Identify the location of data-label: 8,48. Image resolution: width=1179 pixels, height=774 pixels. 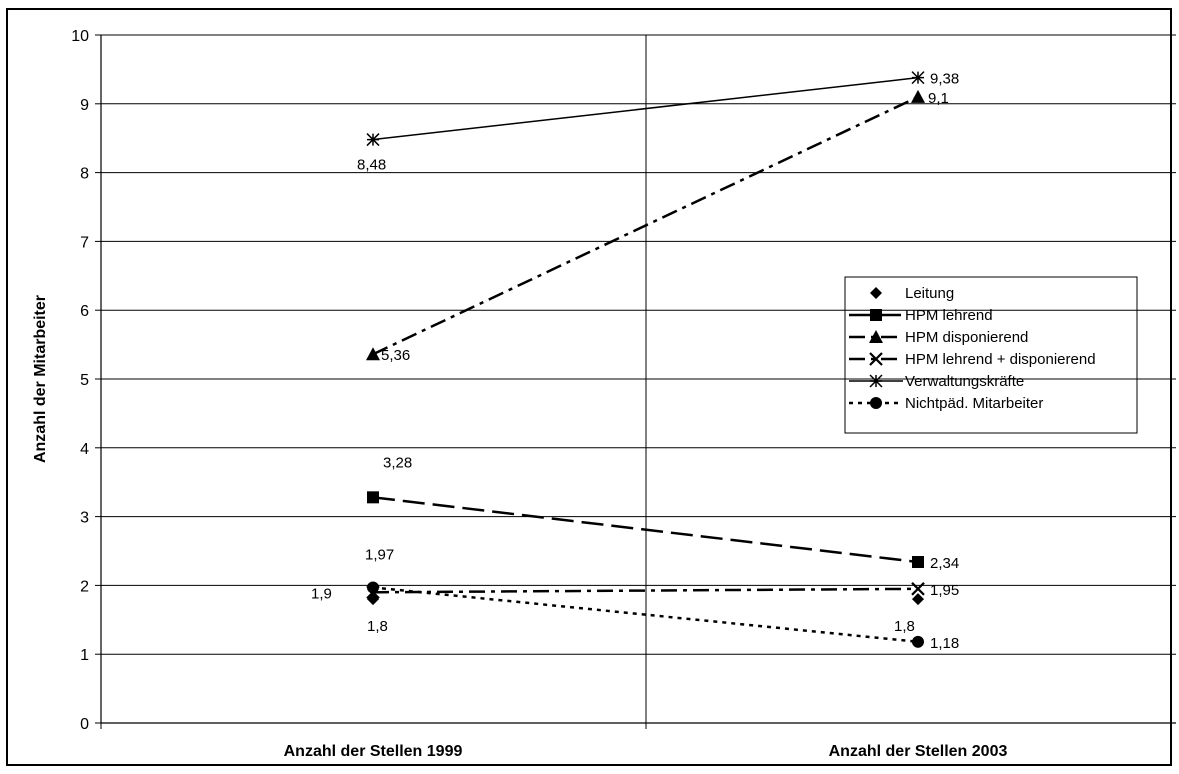
(371, 165).